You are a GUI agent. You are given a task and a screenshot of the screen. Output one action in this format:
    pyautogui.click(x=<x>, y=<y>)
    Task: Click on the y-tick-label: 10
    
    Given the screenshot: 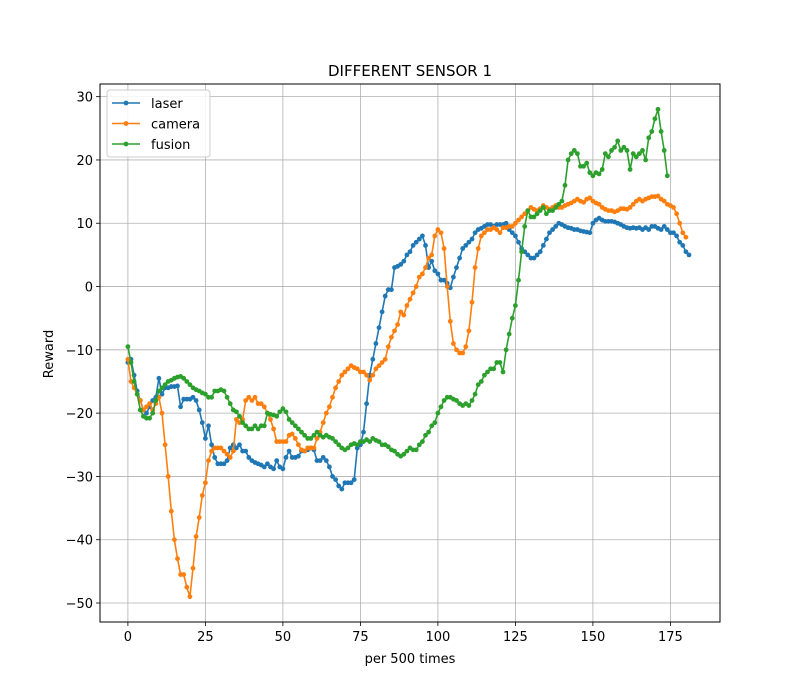 What is the action you would take?
    pyautogui.click(x=84, y=224)
    